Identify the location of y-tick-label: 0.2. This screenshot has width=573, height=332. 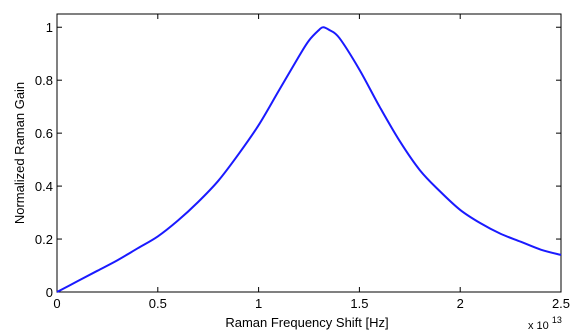
(44, 239).